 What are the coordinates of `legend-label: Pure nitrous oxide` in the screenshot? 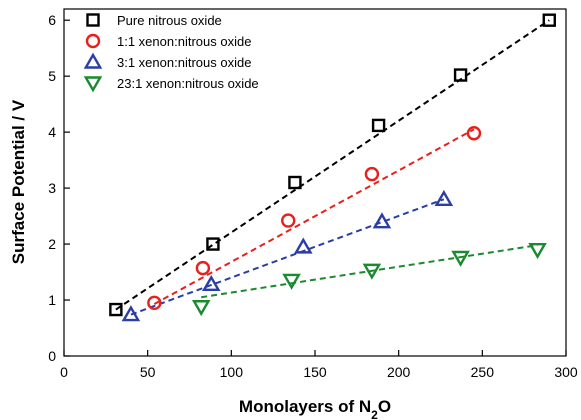 It's located at (169, 20).